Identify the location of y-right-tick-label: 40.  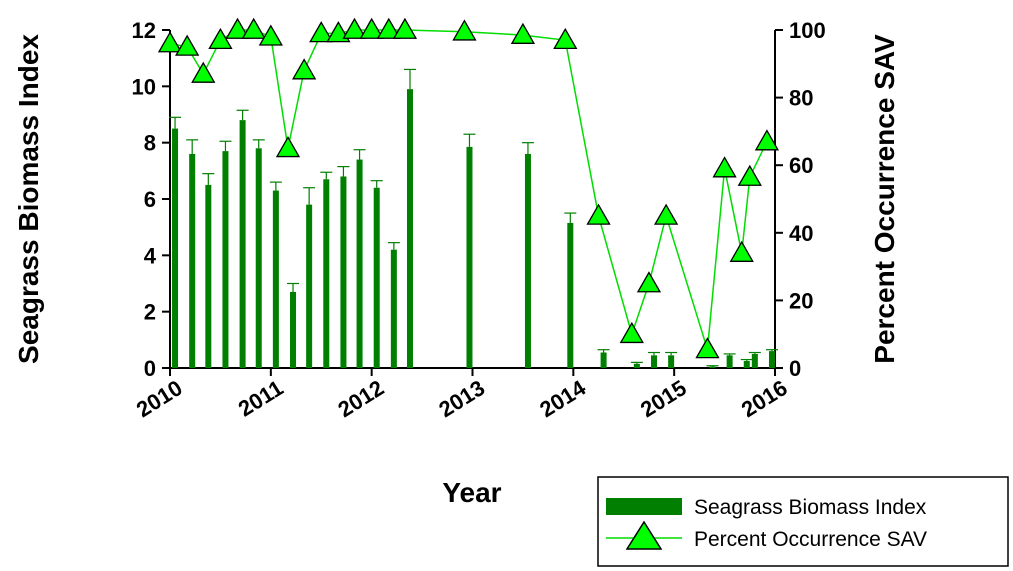
(801, 233).